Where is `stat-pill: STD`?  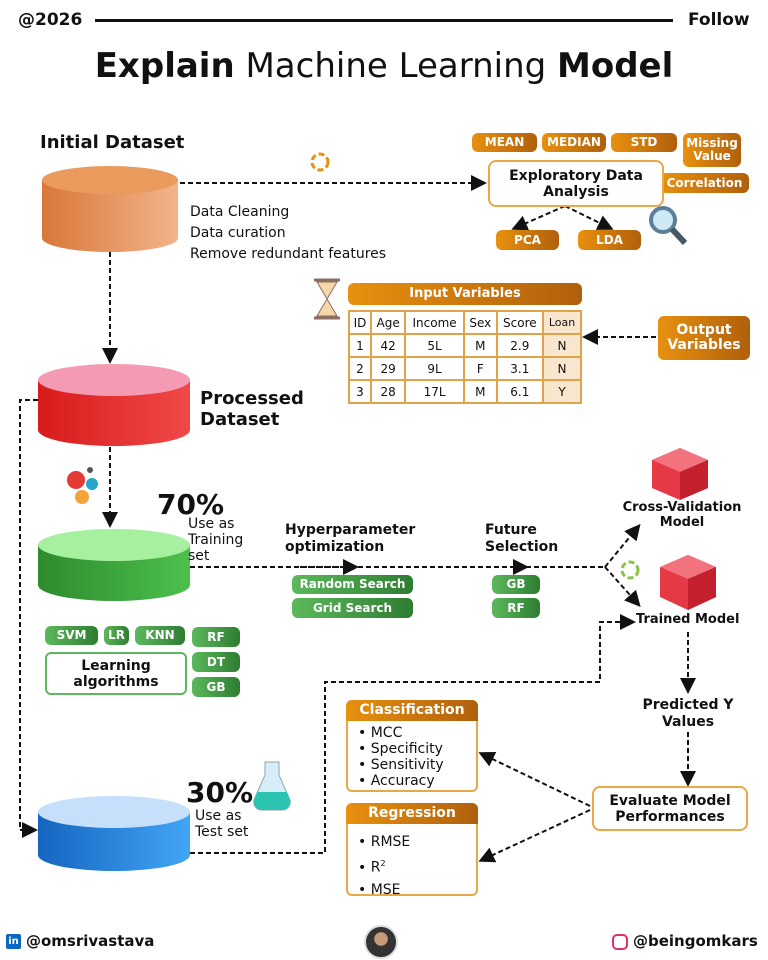
stat-pill: STD is located at coordinates (644, 142).